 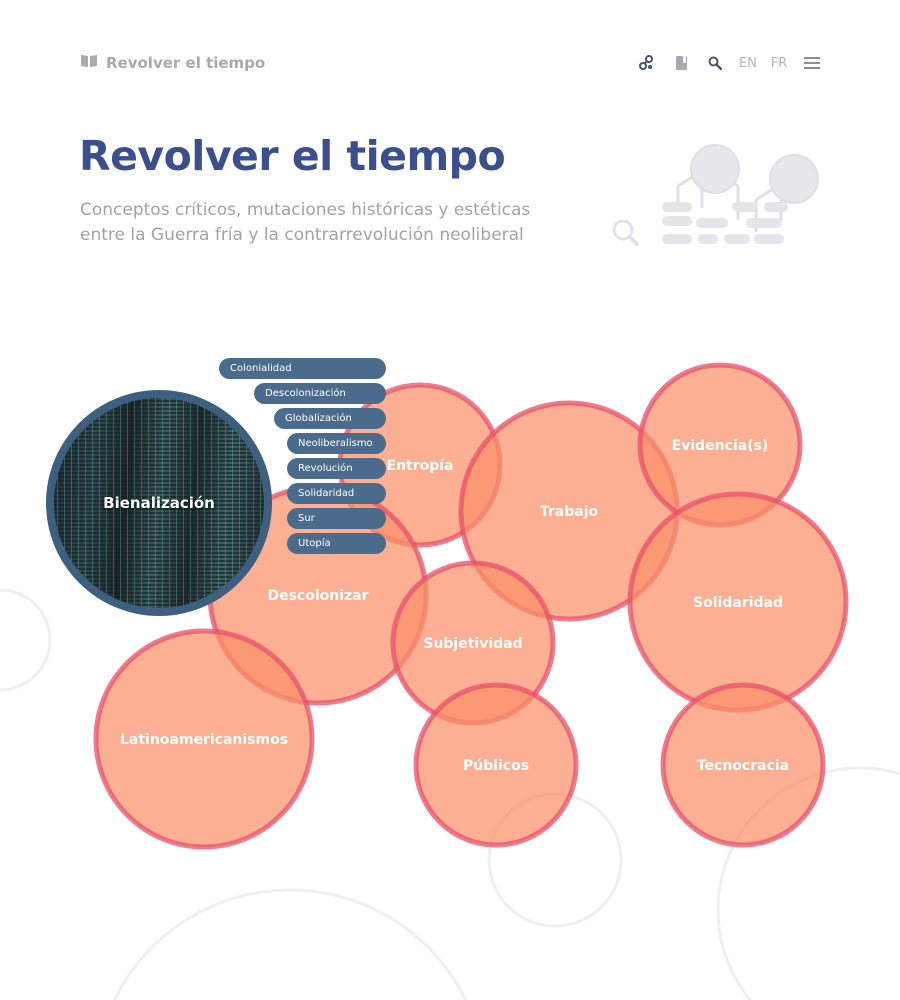 What do you see at coordinates (730, 63) in the screenshot?
I see `top-nav: EN FR` at bounding box center [730, 63].